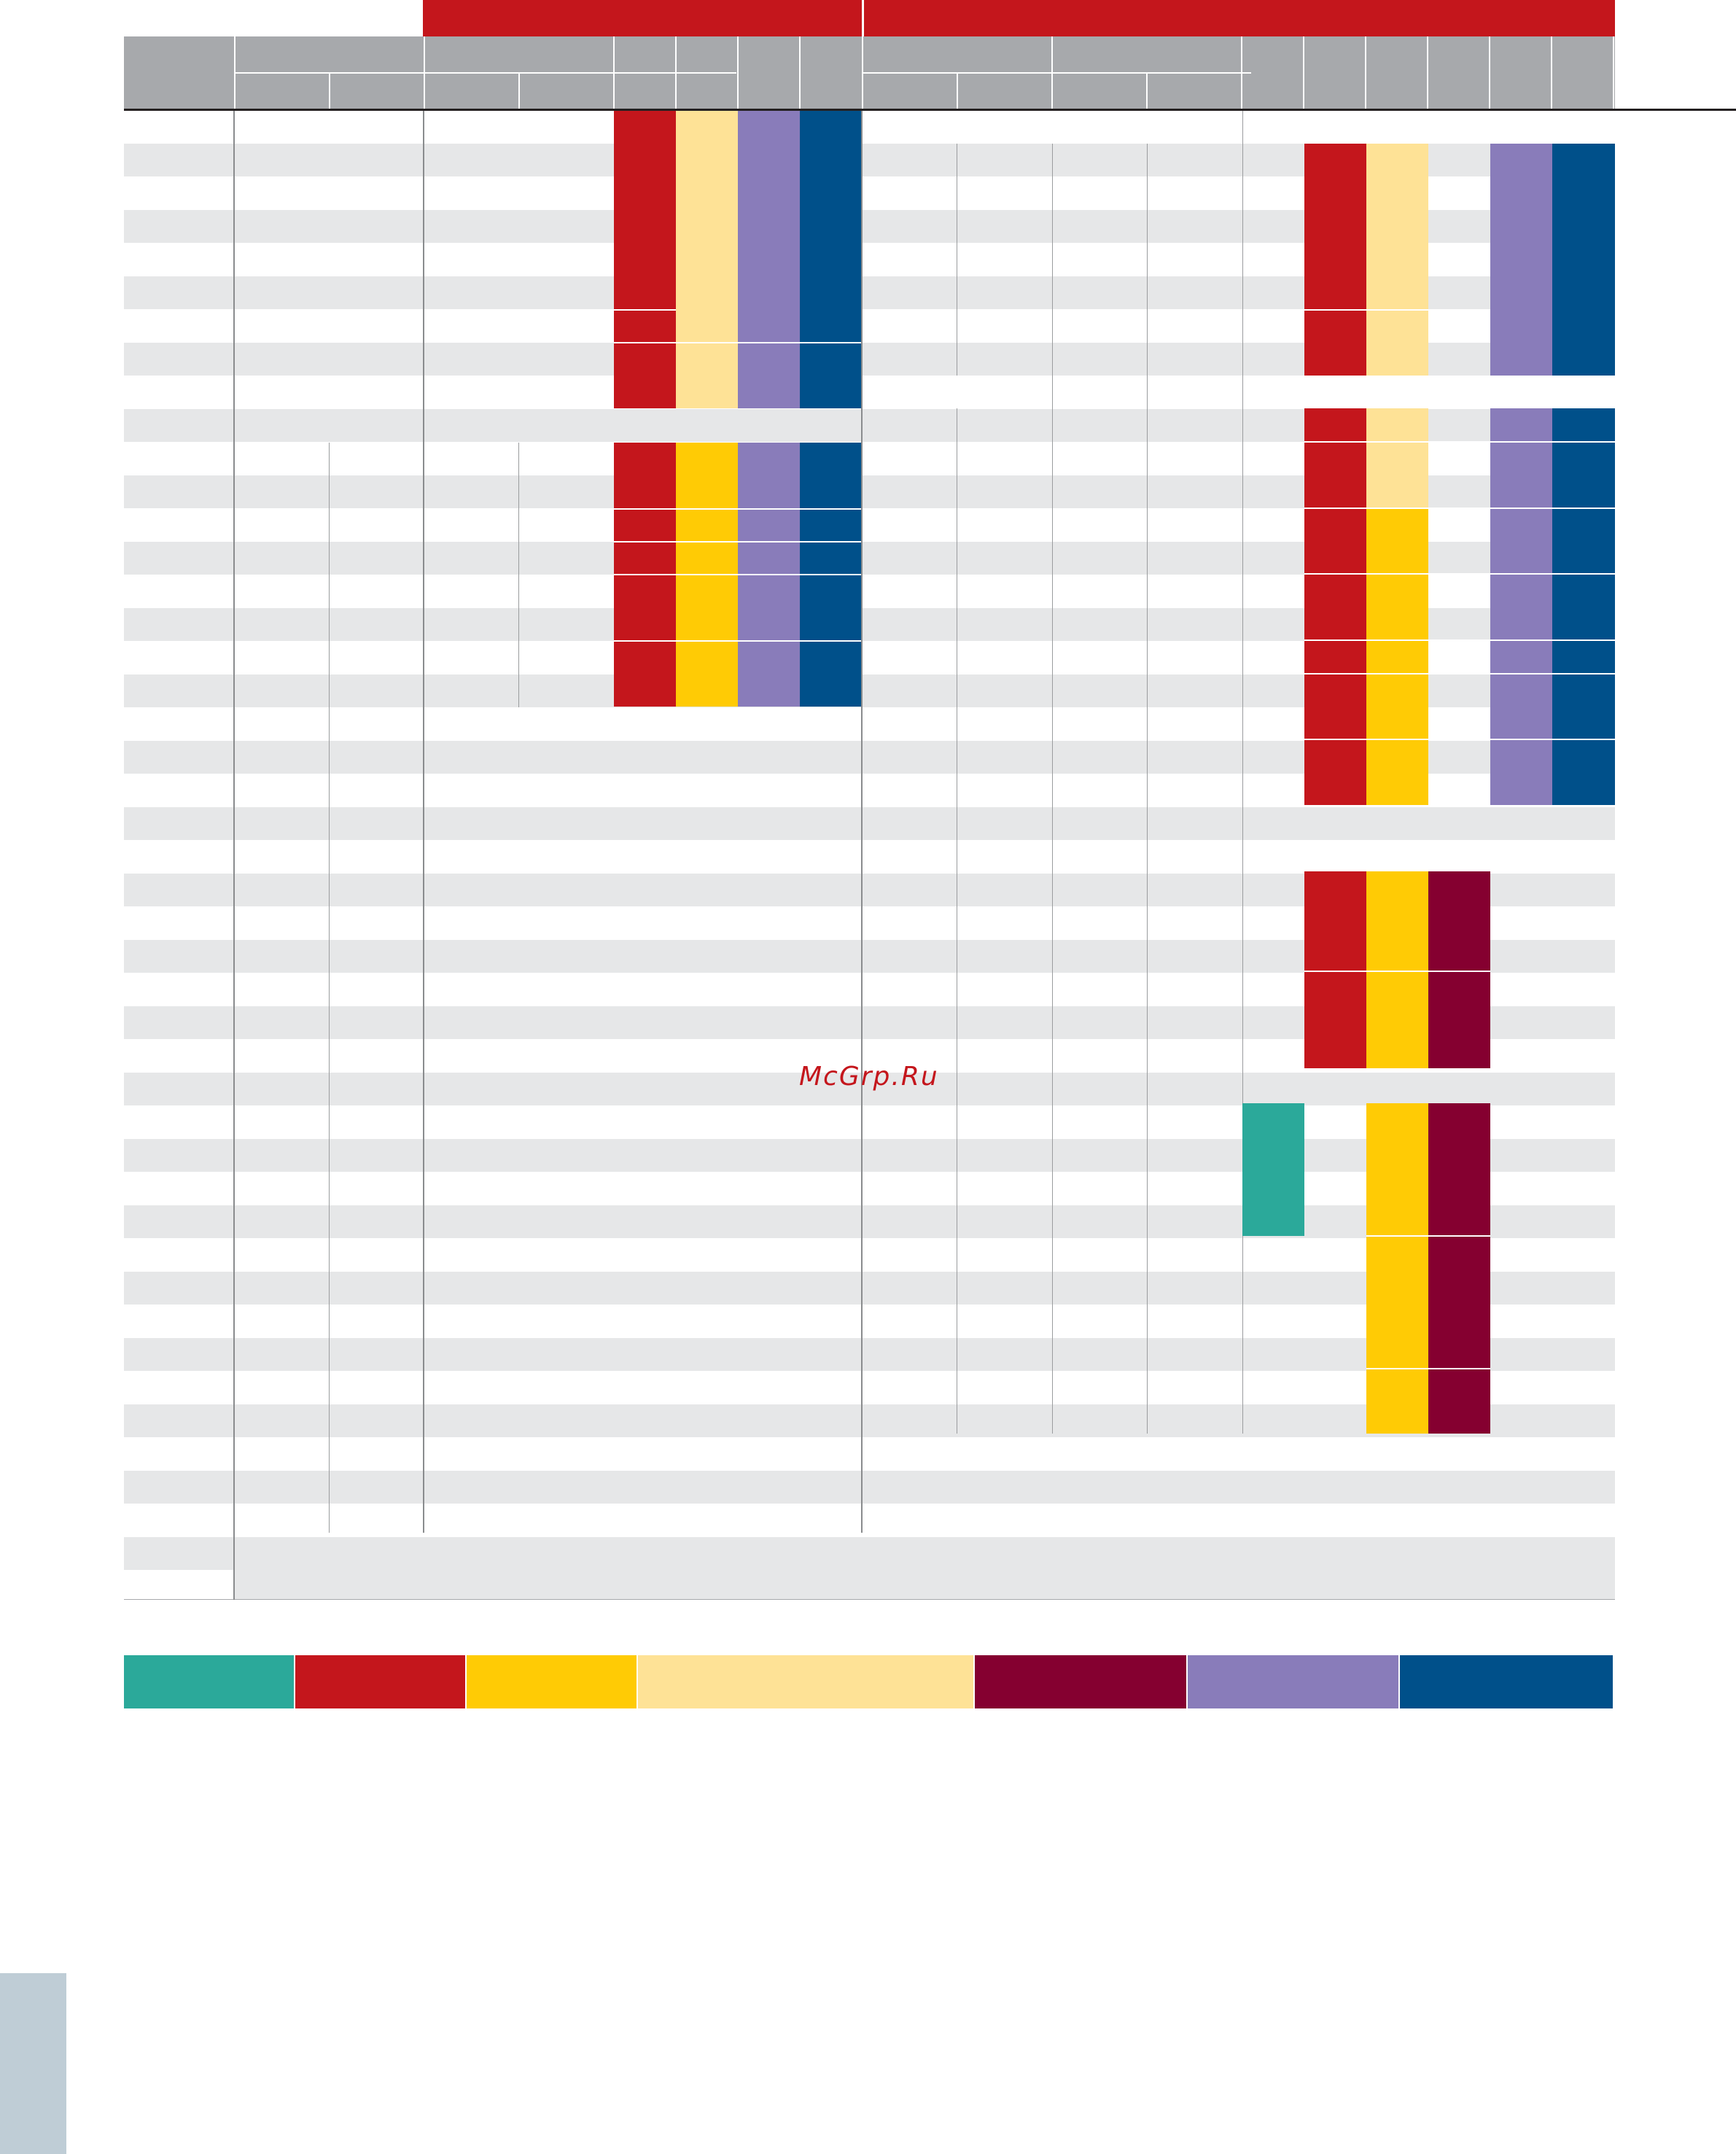 The image size is (1736, 2154). I want to click on legend-swatch-maroon, so click(1080, 1681).